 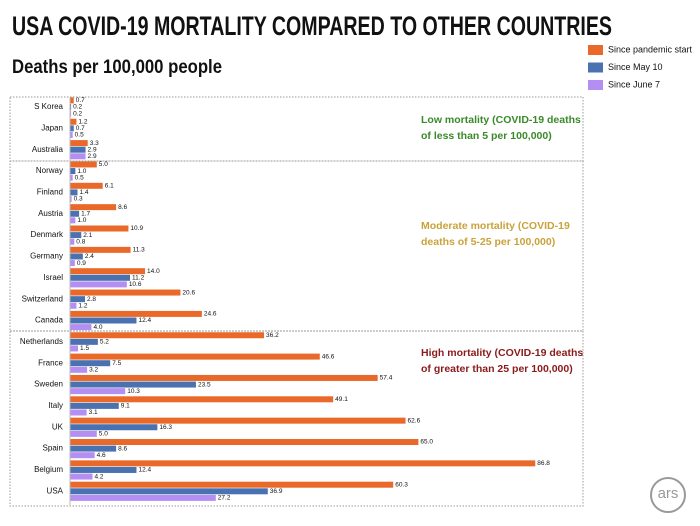 What do you see at coordinates (77, 113) in the screenshot?
I see `value-label: 0.2` at bounding box center [77, 113].